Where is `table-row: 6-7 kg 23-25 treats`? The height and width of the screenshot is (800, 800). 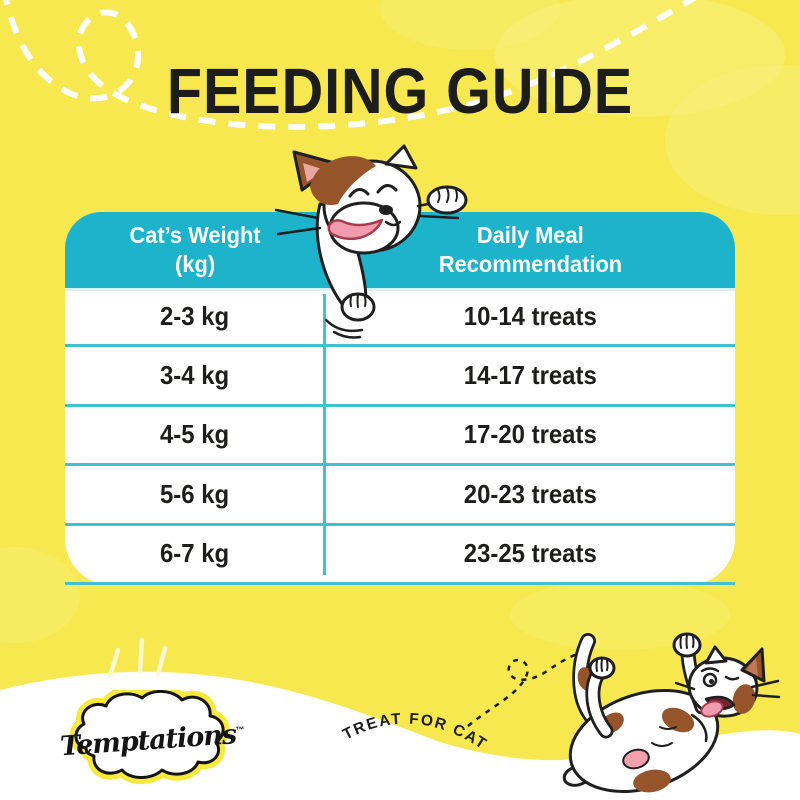
table-row: 6-7 kg 23-25 treats is located at coordinates (400, 555).